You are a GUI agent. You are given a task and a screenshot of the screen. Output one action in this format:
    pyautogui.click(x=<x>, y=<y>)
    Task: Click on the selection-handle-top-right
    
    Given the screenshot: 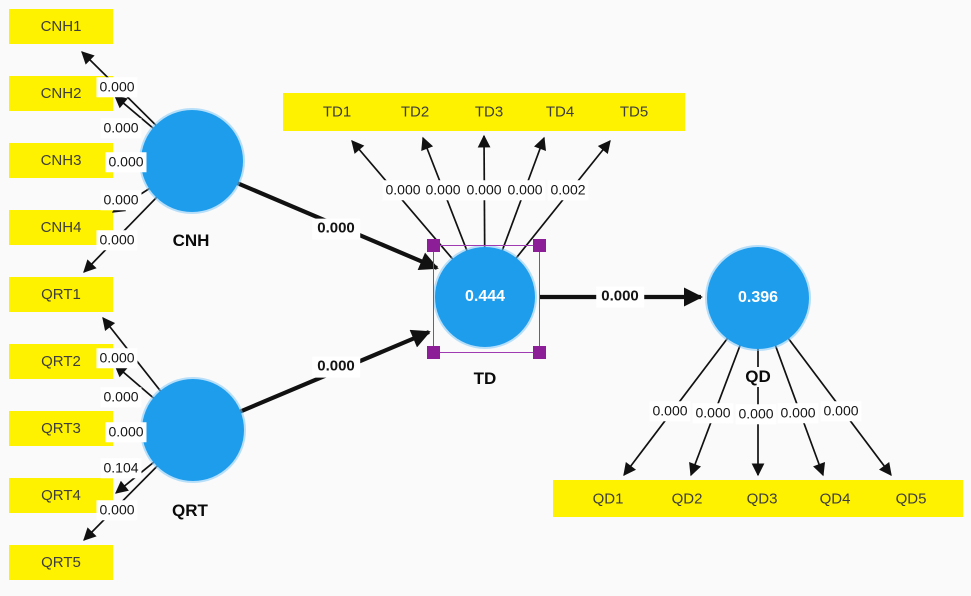 What is the action you would take?
    pyautogui.click(x=539, y=245)
    